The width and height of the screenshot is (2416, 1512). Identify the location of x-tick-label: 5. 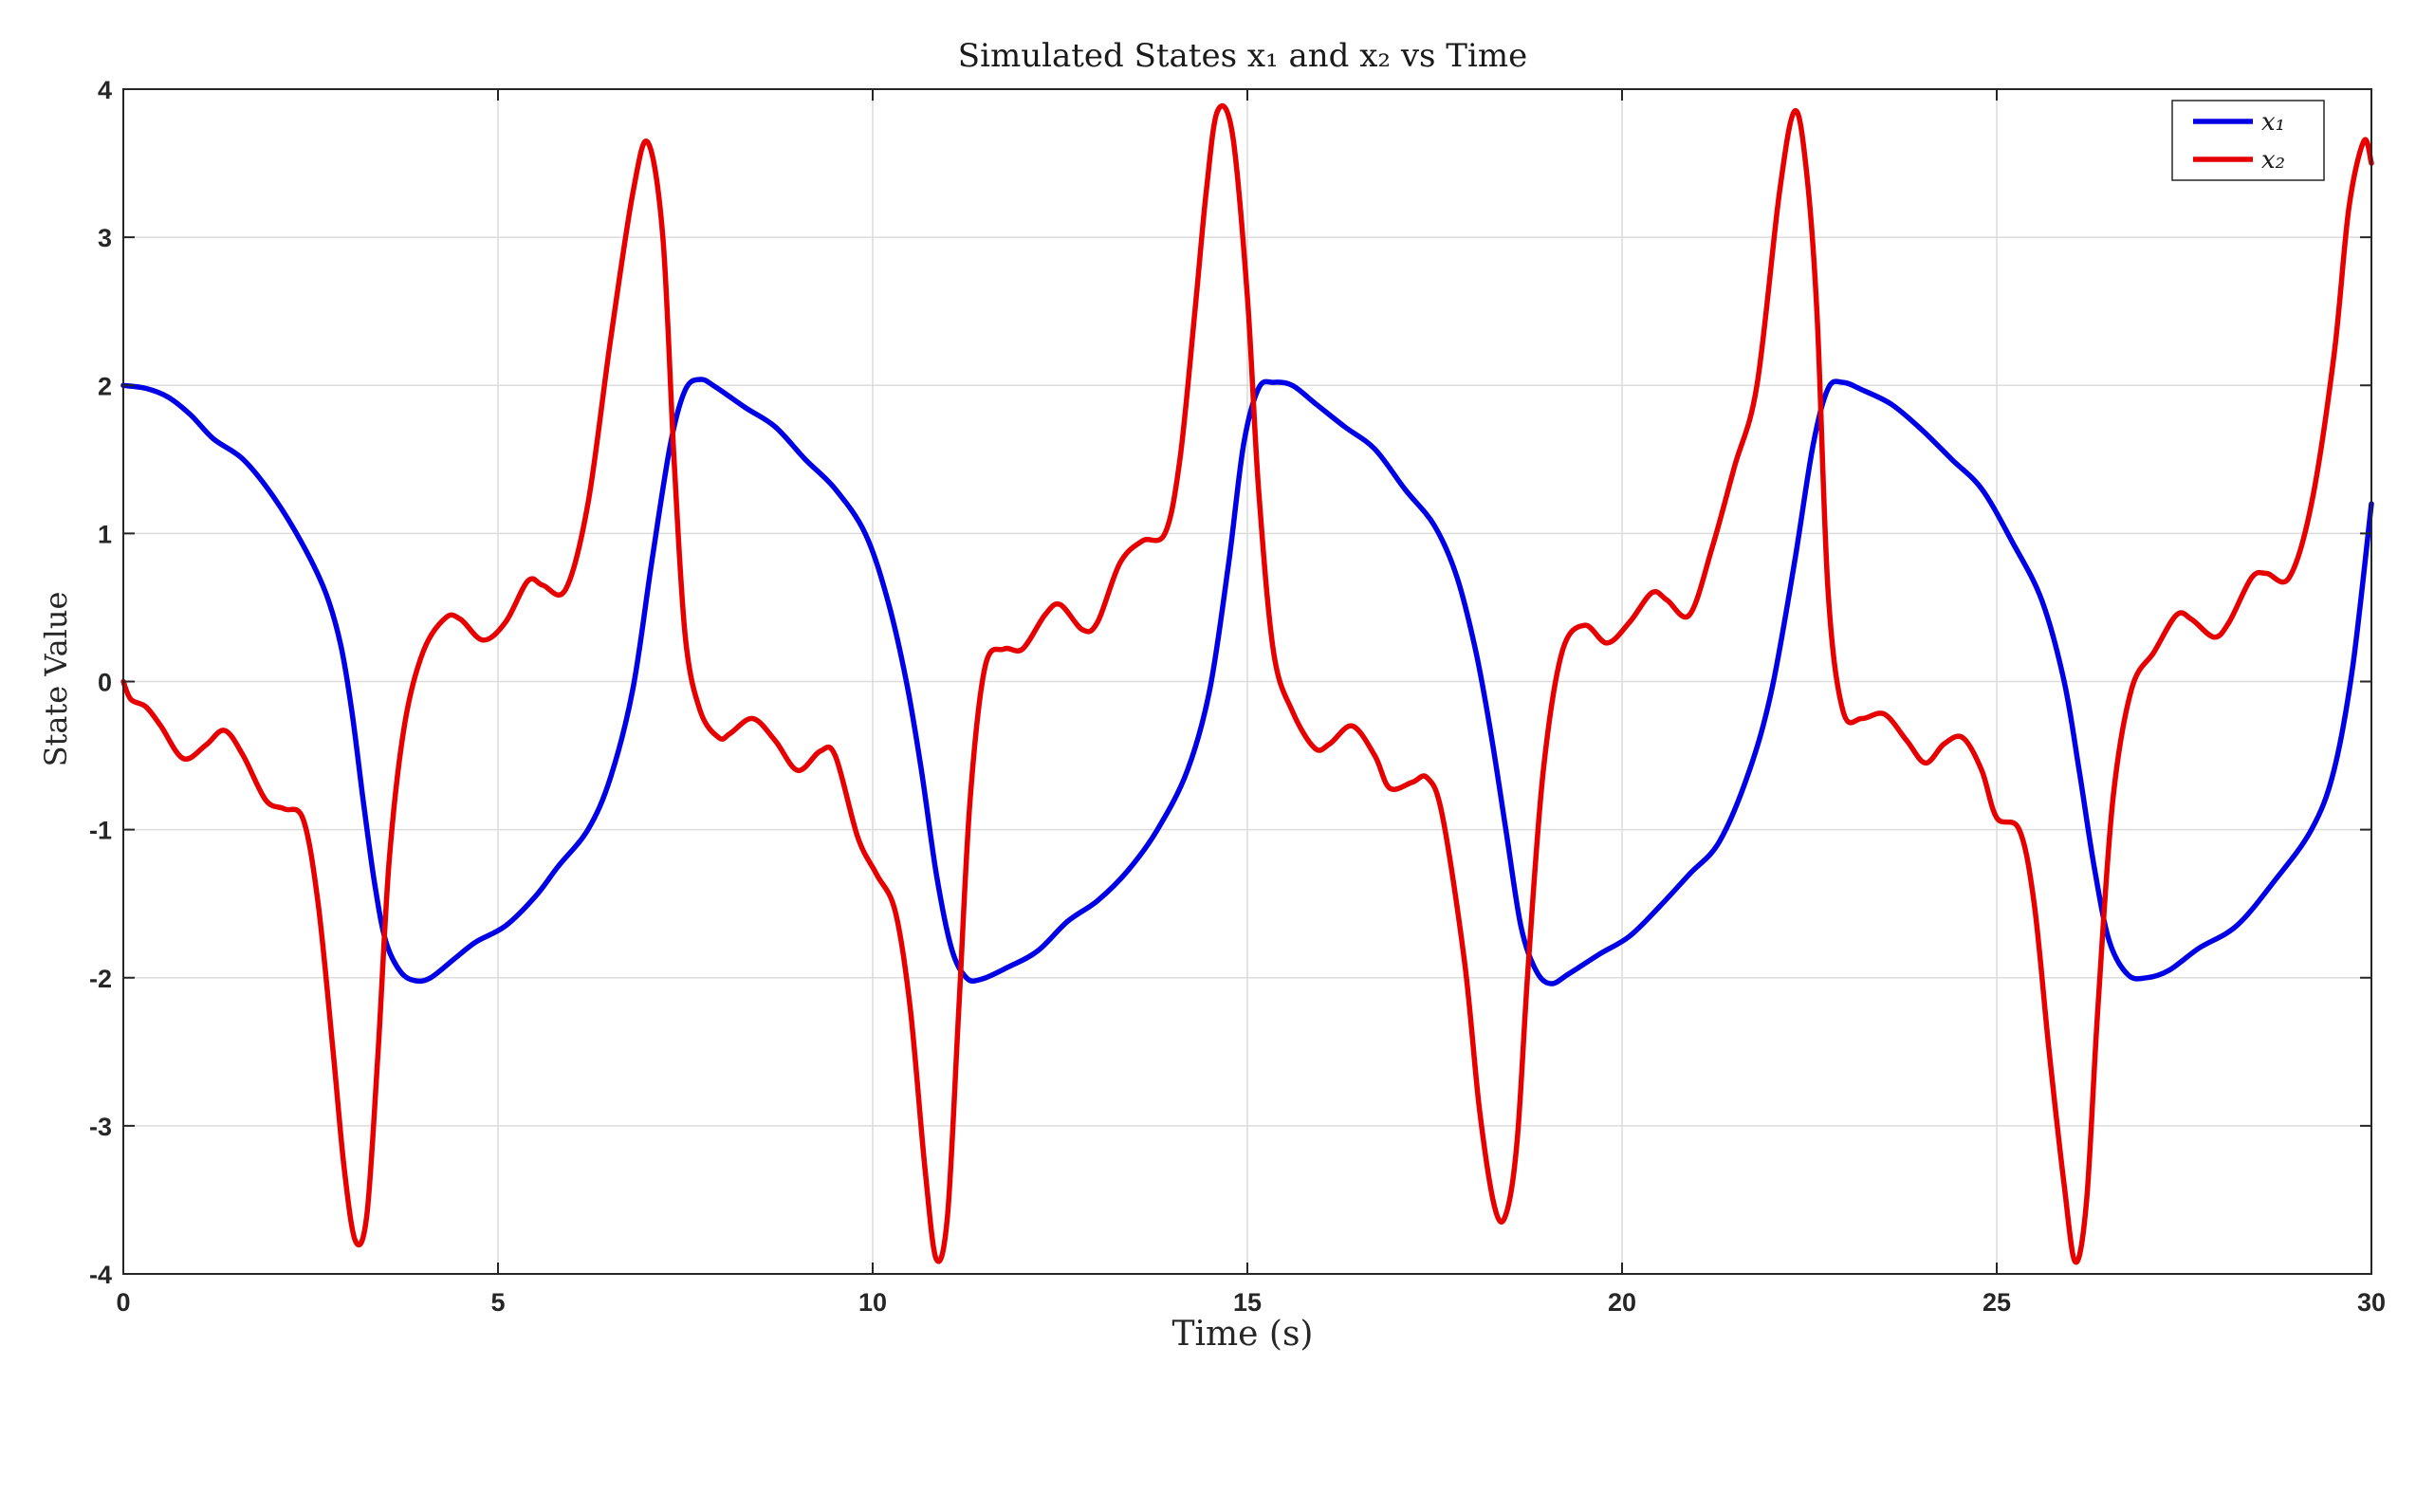
(497, 1302).